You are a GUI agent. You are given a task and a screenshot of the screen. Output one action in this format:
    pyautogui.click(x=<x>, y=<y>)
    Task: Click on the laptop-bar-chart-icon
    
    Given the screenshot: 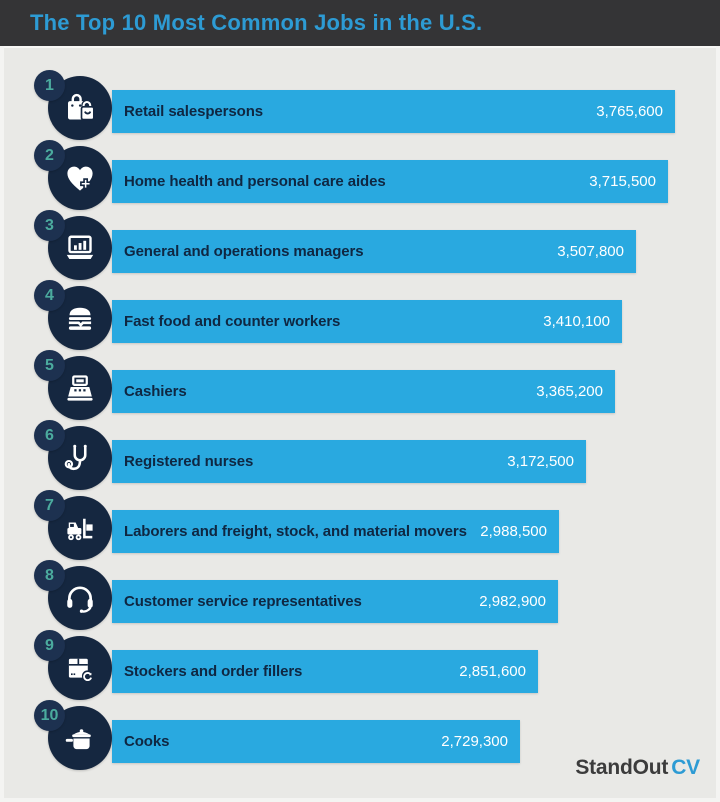 What is the action you would take?
    pyautogui.click(x=80, y=248)
    